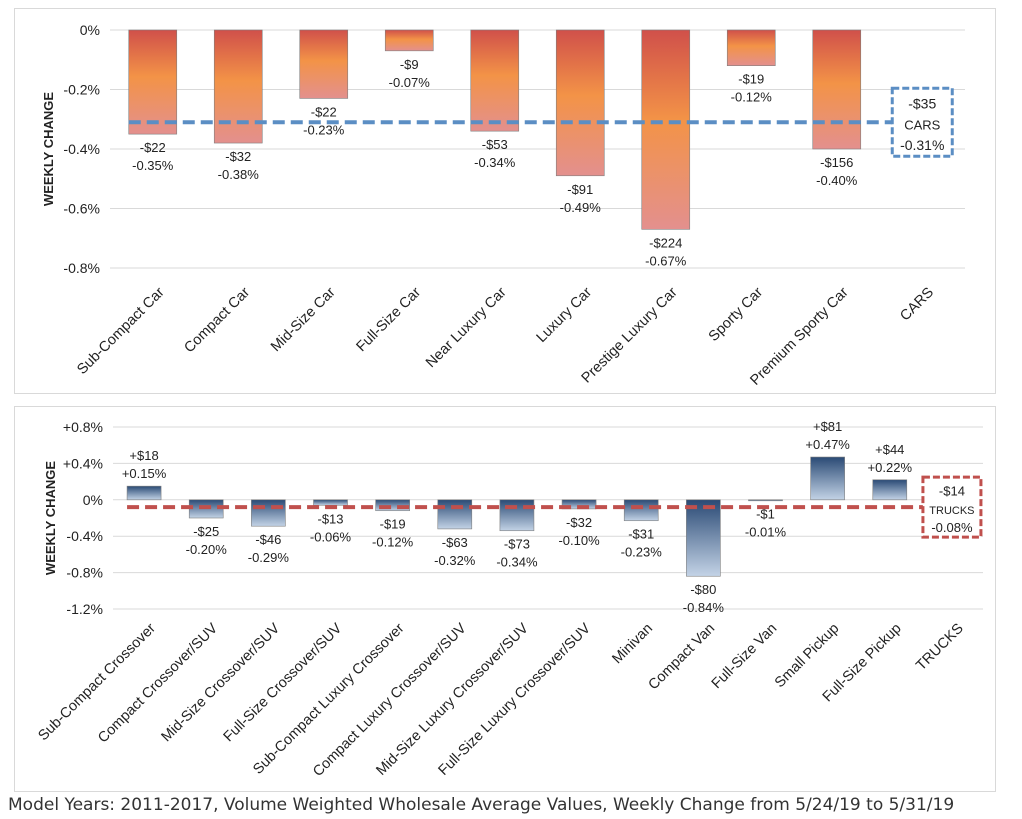  I want to click on data-label-dollar: -$46, so click(268, 539).